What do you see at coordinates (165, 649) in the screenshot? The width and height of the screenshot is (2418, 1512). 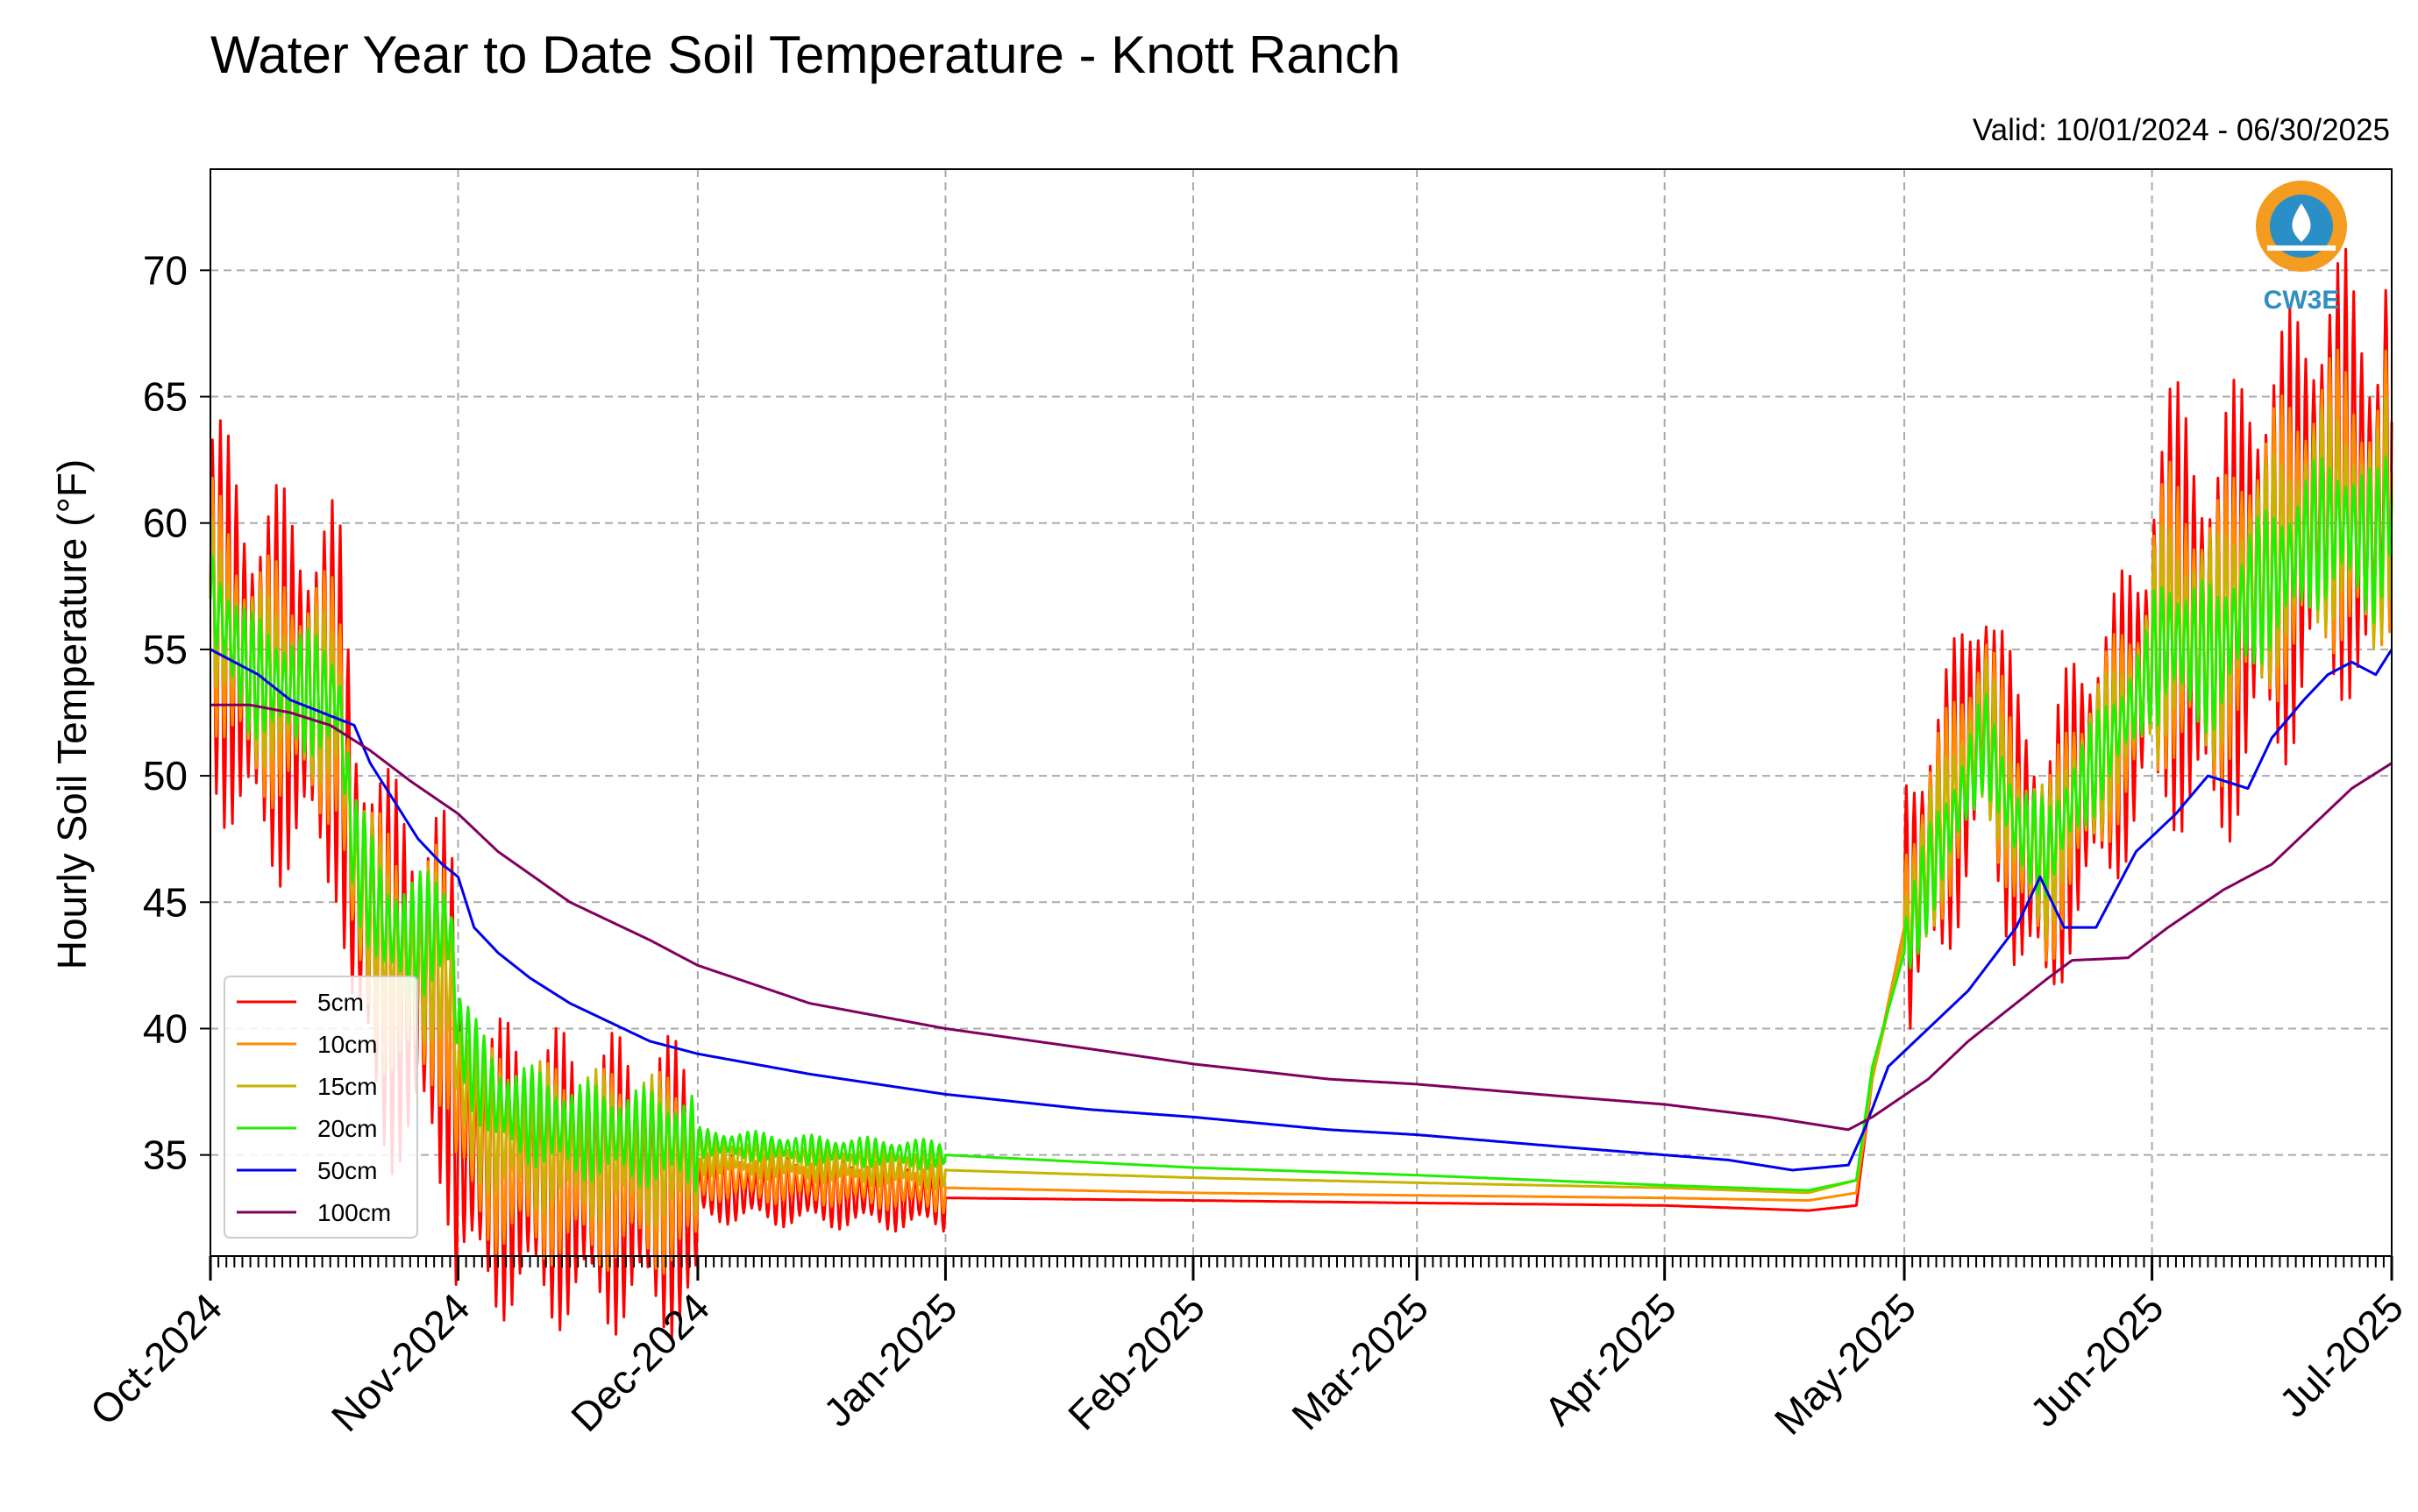 I see `y-tick-label: 55` at bounding box center [165, 649].